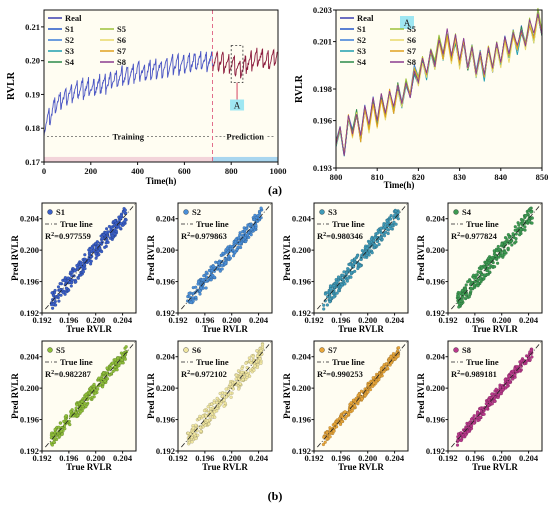 This screenshot has width=550, height=507. Describe the element at coordinates (44, 171) in the screenshot. I see `x-tick-label: 0` at that location.